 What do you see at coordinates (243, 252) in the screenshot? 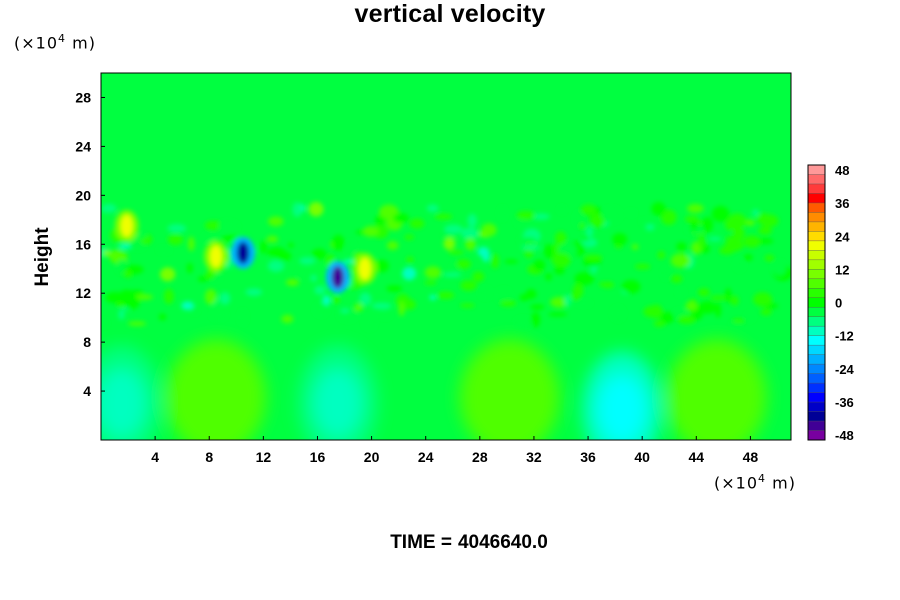
I see `strong-downdraft` at bounding box center [243, 252].